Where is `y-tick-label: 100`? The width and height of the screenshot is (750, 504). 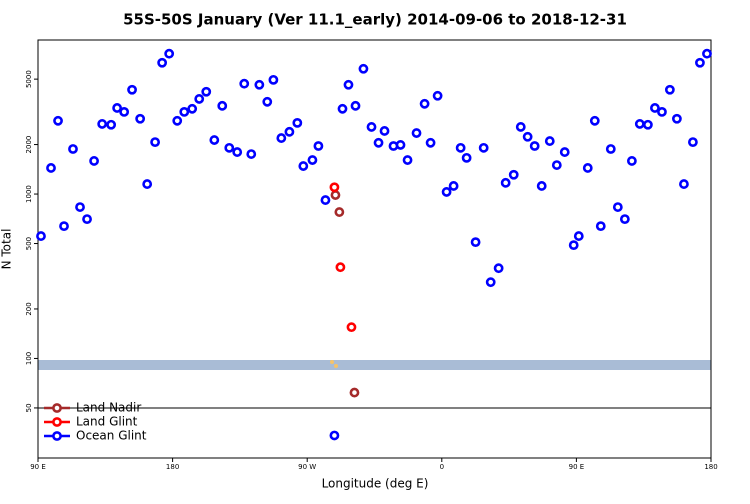 y-tick-label: 100 is located at coordinates (29, 358).